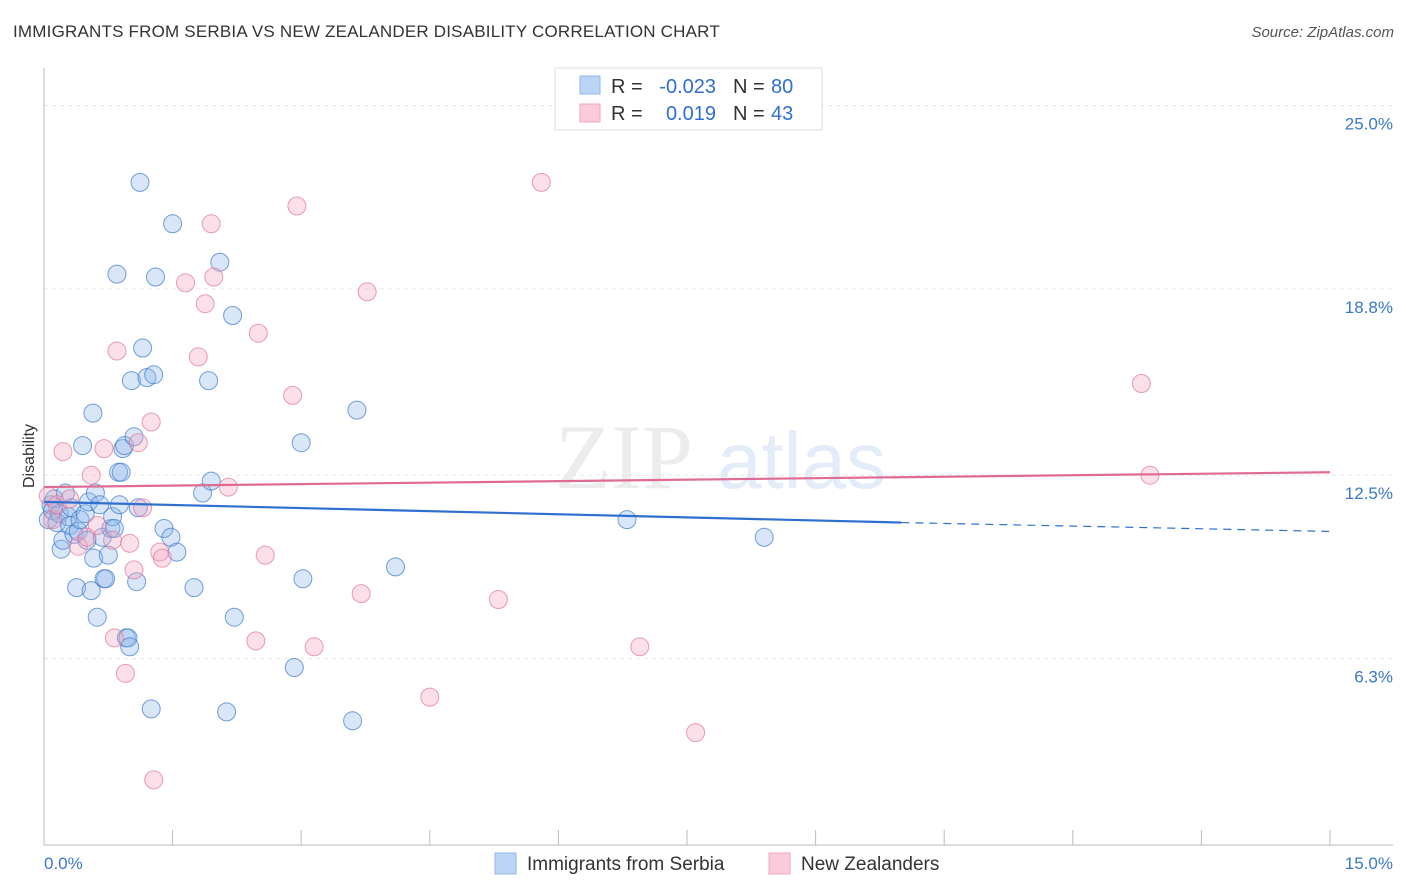 This screenshot has height=892, width=1406. What do you see at coordinates (1116, 527) in the screenshot?
I see `trend-line-serbia-extension` at bounding box center [1116, 527].